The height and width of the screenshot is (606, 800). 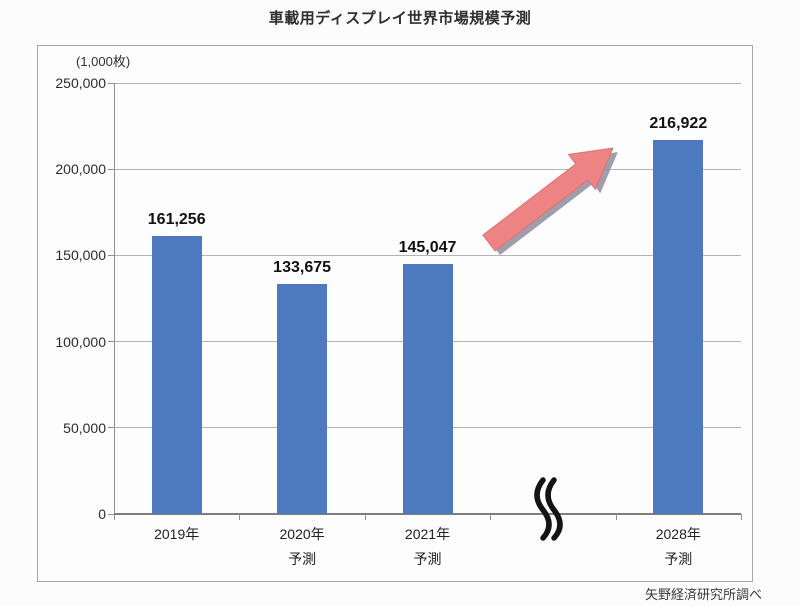 I want to click on bar-value-label: 161,256, so click(x=176, y=219).